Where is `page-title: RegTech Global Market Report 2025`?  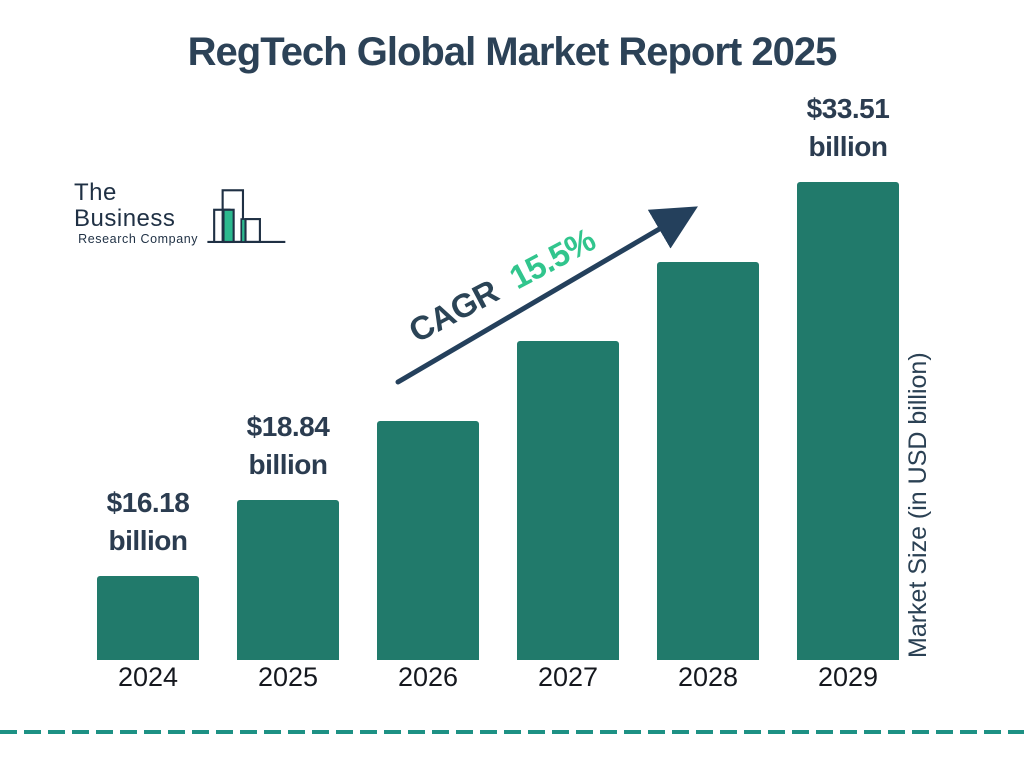
page-title: RegTech Global Market Report 2025 is located at coordinates (512, 52).